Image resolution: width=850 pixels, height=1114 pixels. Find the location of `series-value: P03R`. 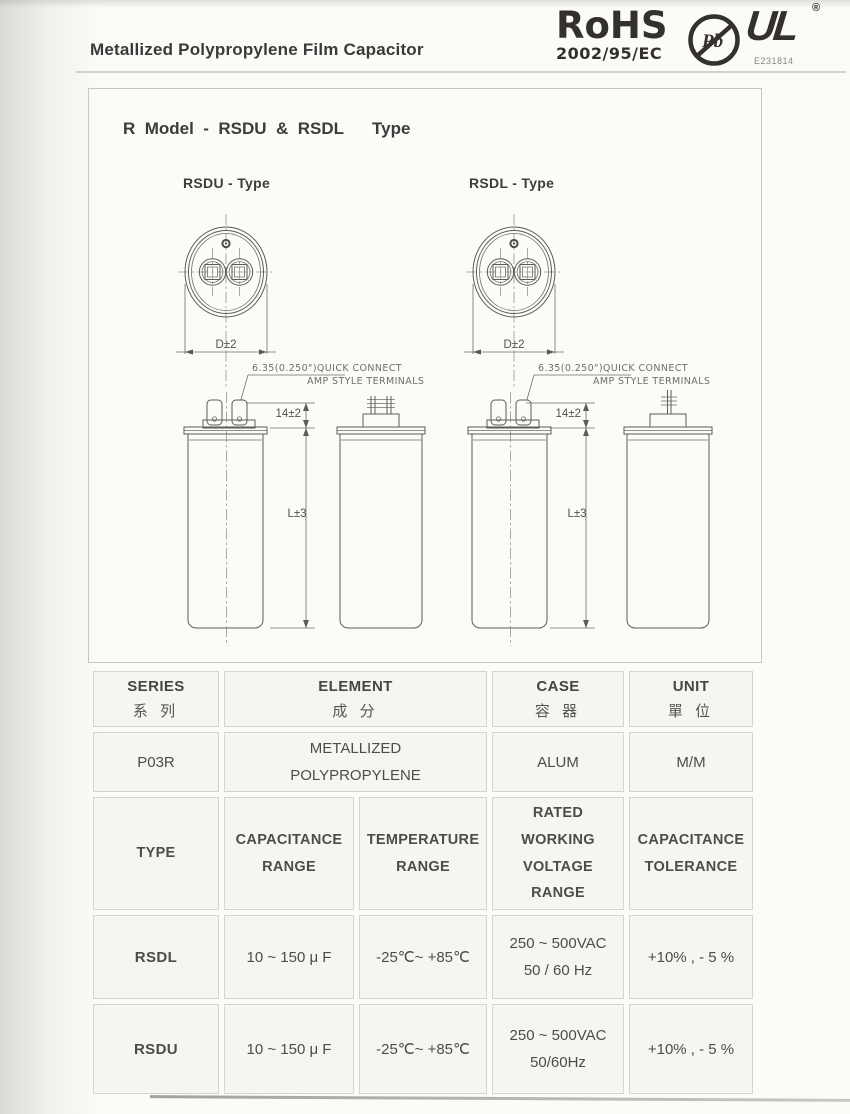

series-value: P03R is located at coordinates (156, 762).